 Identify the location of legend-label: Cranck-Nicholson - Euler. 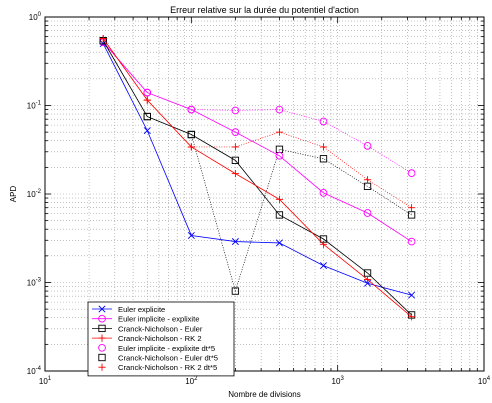
(160, 328).